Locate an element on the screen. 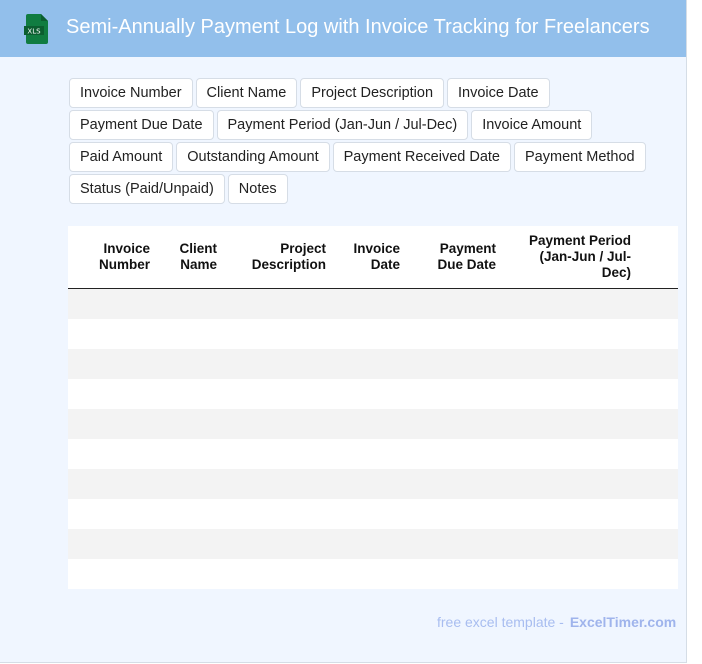  field-chip: Invoice Date is located at coordinates (498, 93).